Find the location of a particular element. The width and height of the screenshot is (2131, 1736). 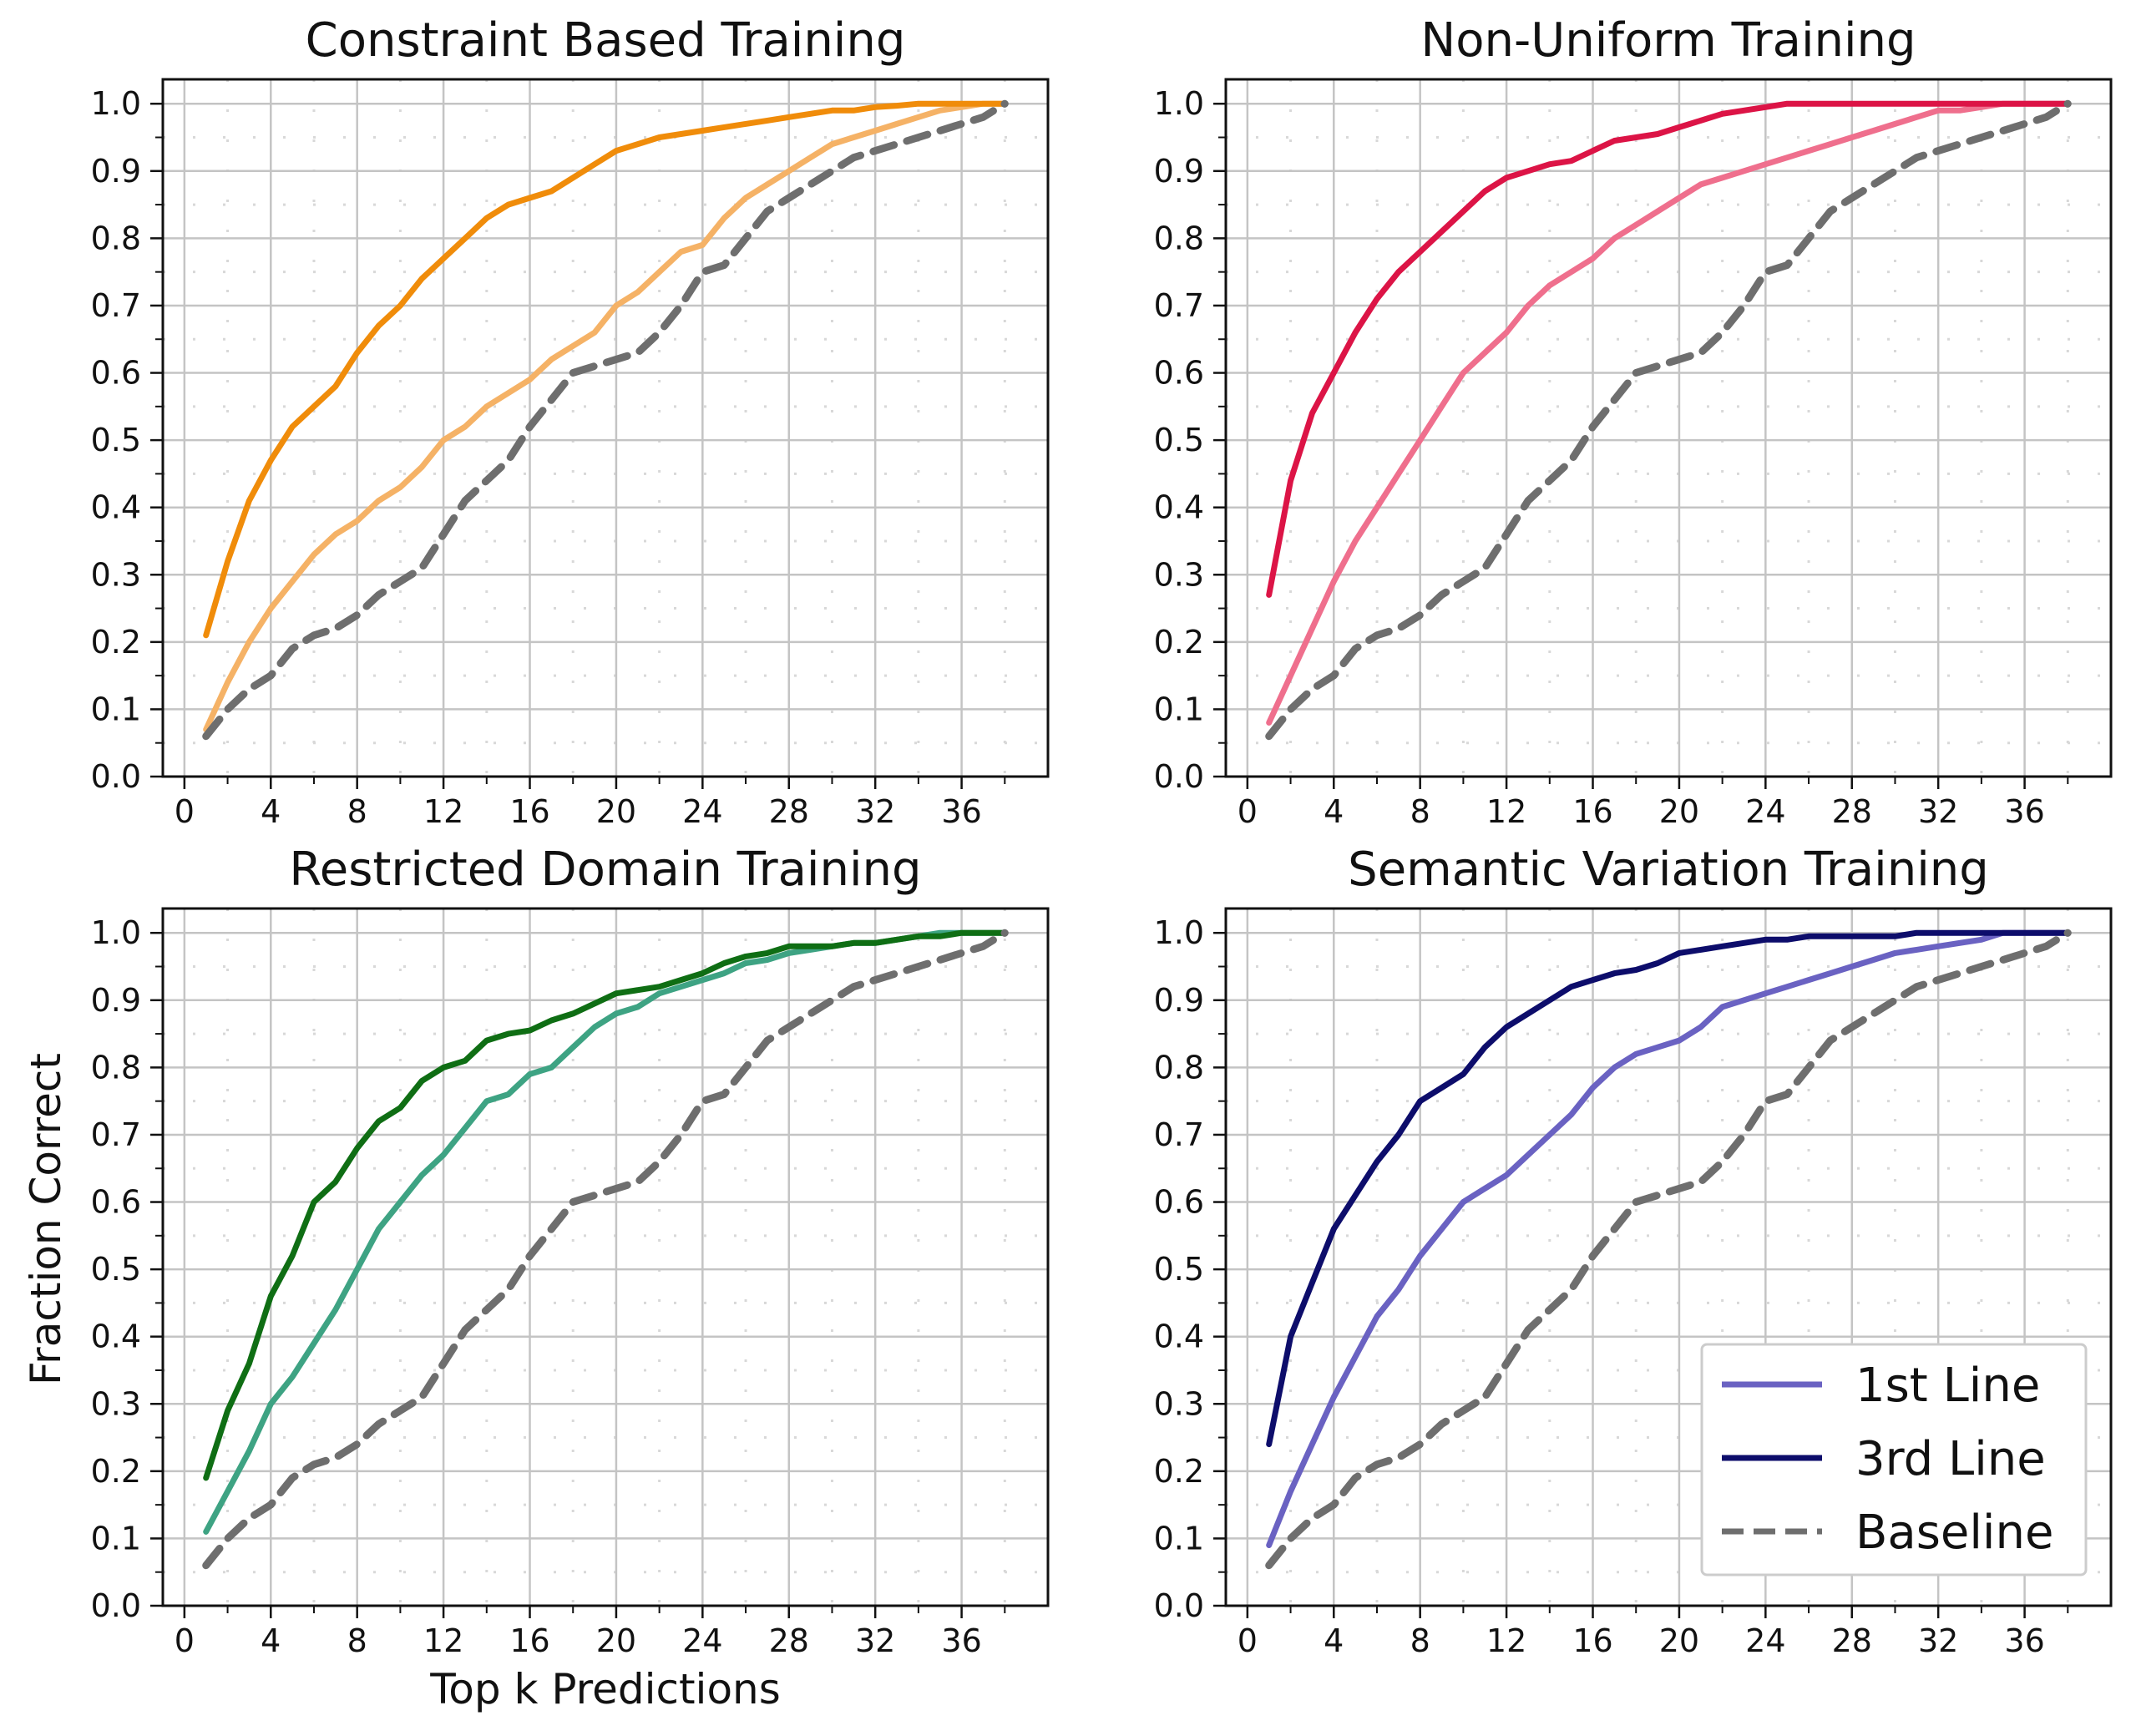

legend: 1st Line 3rd Line Baseline is located at coordinates (1894, 1460).